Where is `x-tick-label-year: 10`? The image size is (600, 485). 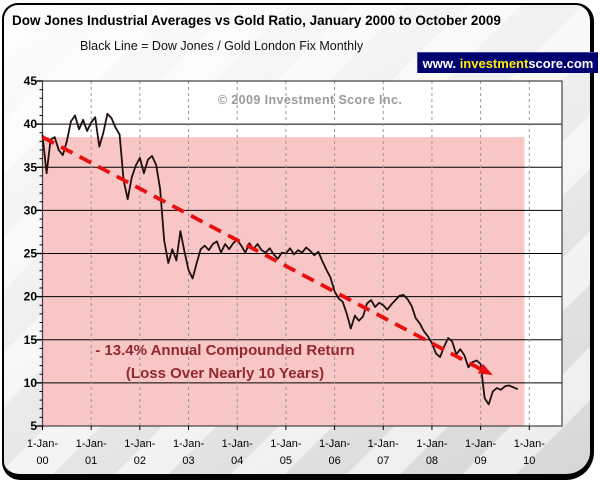
x-tick-label-year: 10 is located at coordinates (529, 461).